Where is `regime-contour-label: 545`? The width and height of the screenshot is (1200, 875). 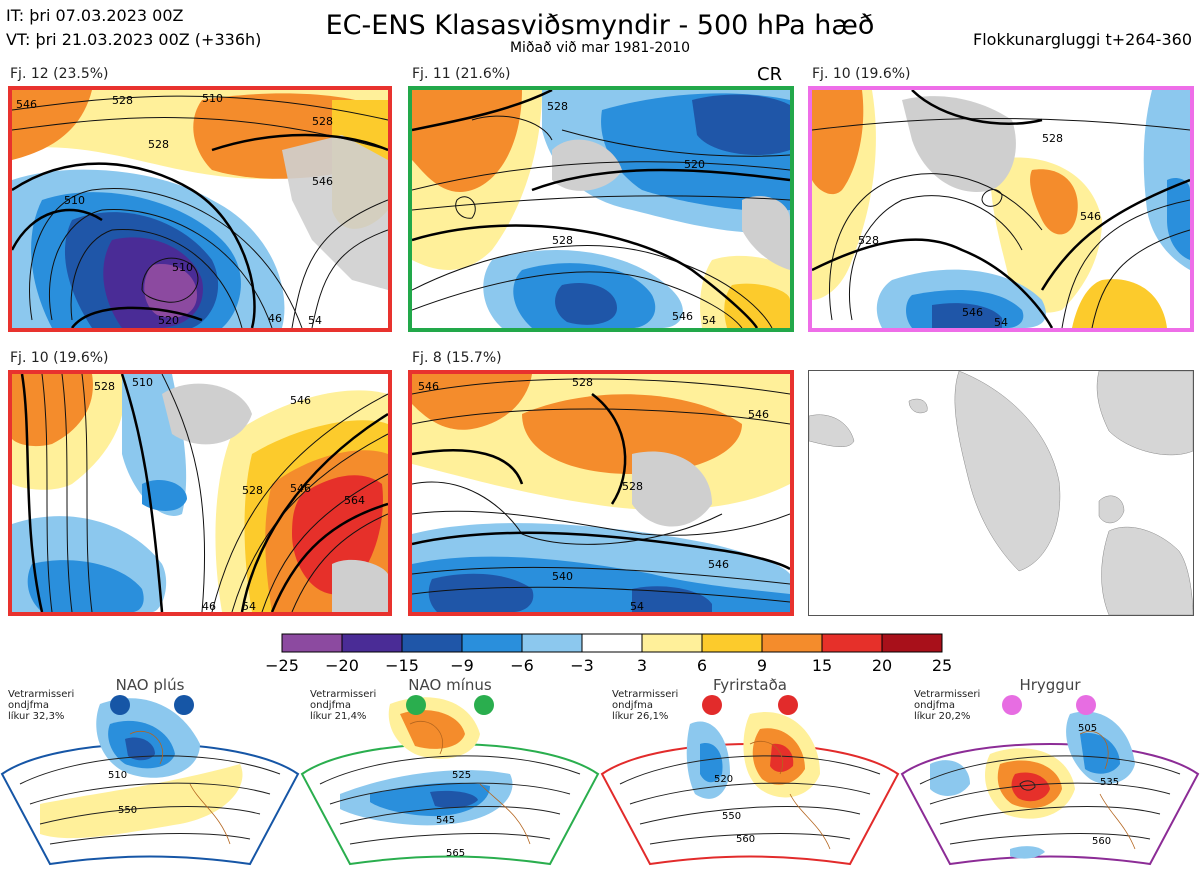
regime-contour-label: 545 is located at coordinates (445, 820).